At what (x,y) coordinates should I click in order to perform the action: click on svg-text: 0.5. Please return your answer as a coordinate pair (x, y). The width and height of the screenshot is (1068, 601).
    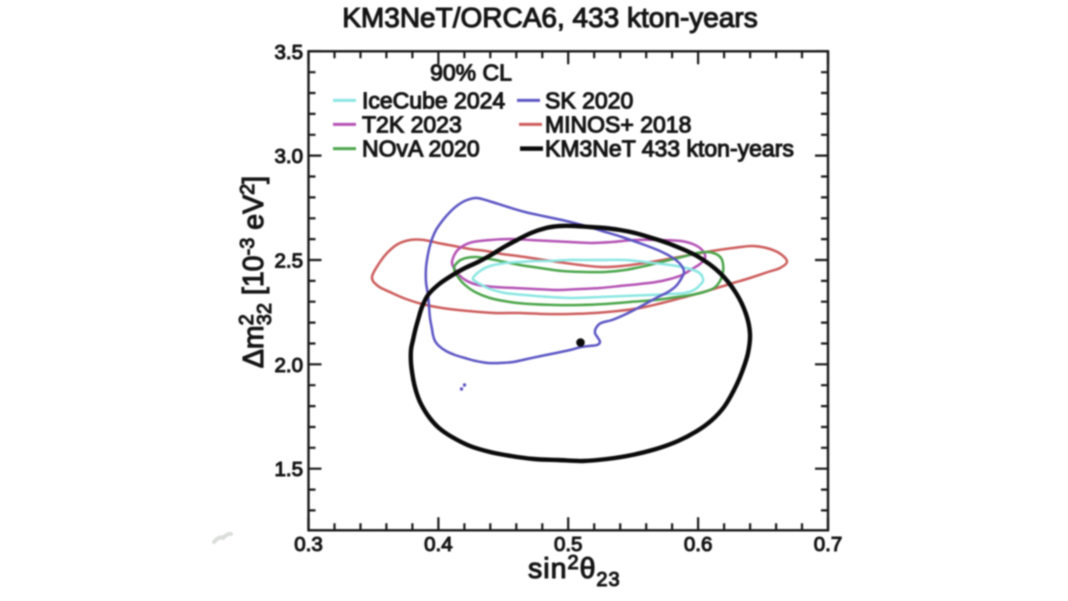
    Looking at the image, I should click on (568, 544).